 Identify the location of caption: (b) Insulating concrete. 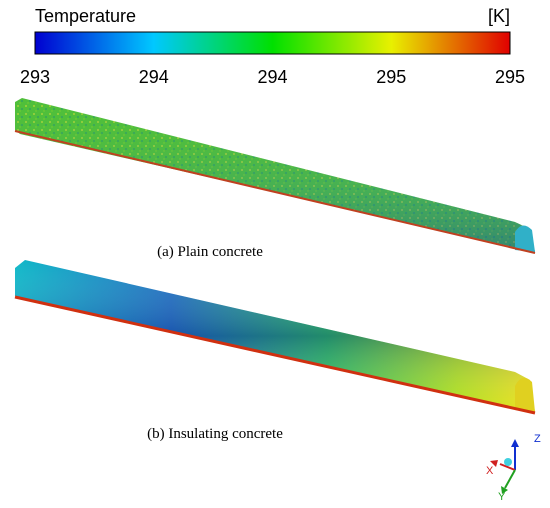
(215, 434).